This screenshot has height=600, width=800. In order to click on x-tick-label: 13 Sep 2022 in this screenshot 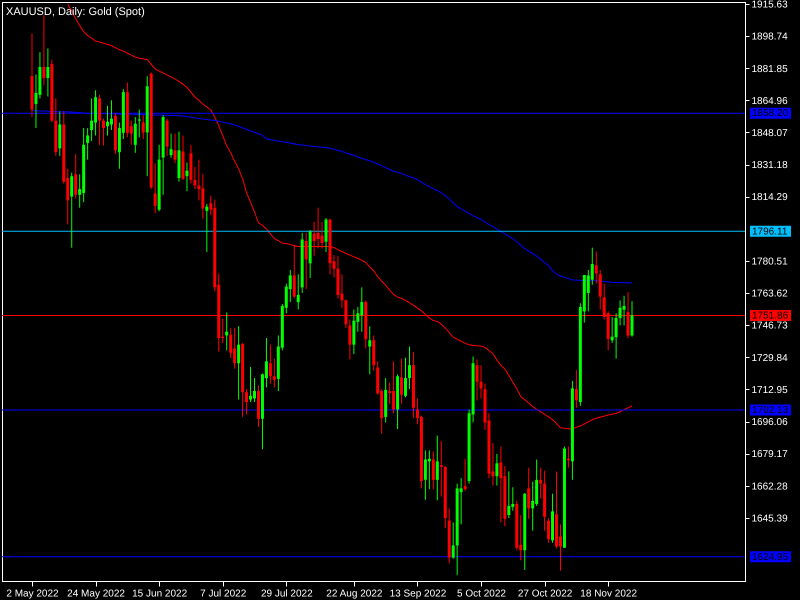, I will do `click(418, 594)`.